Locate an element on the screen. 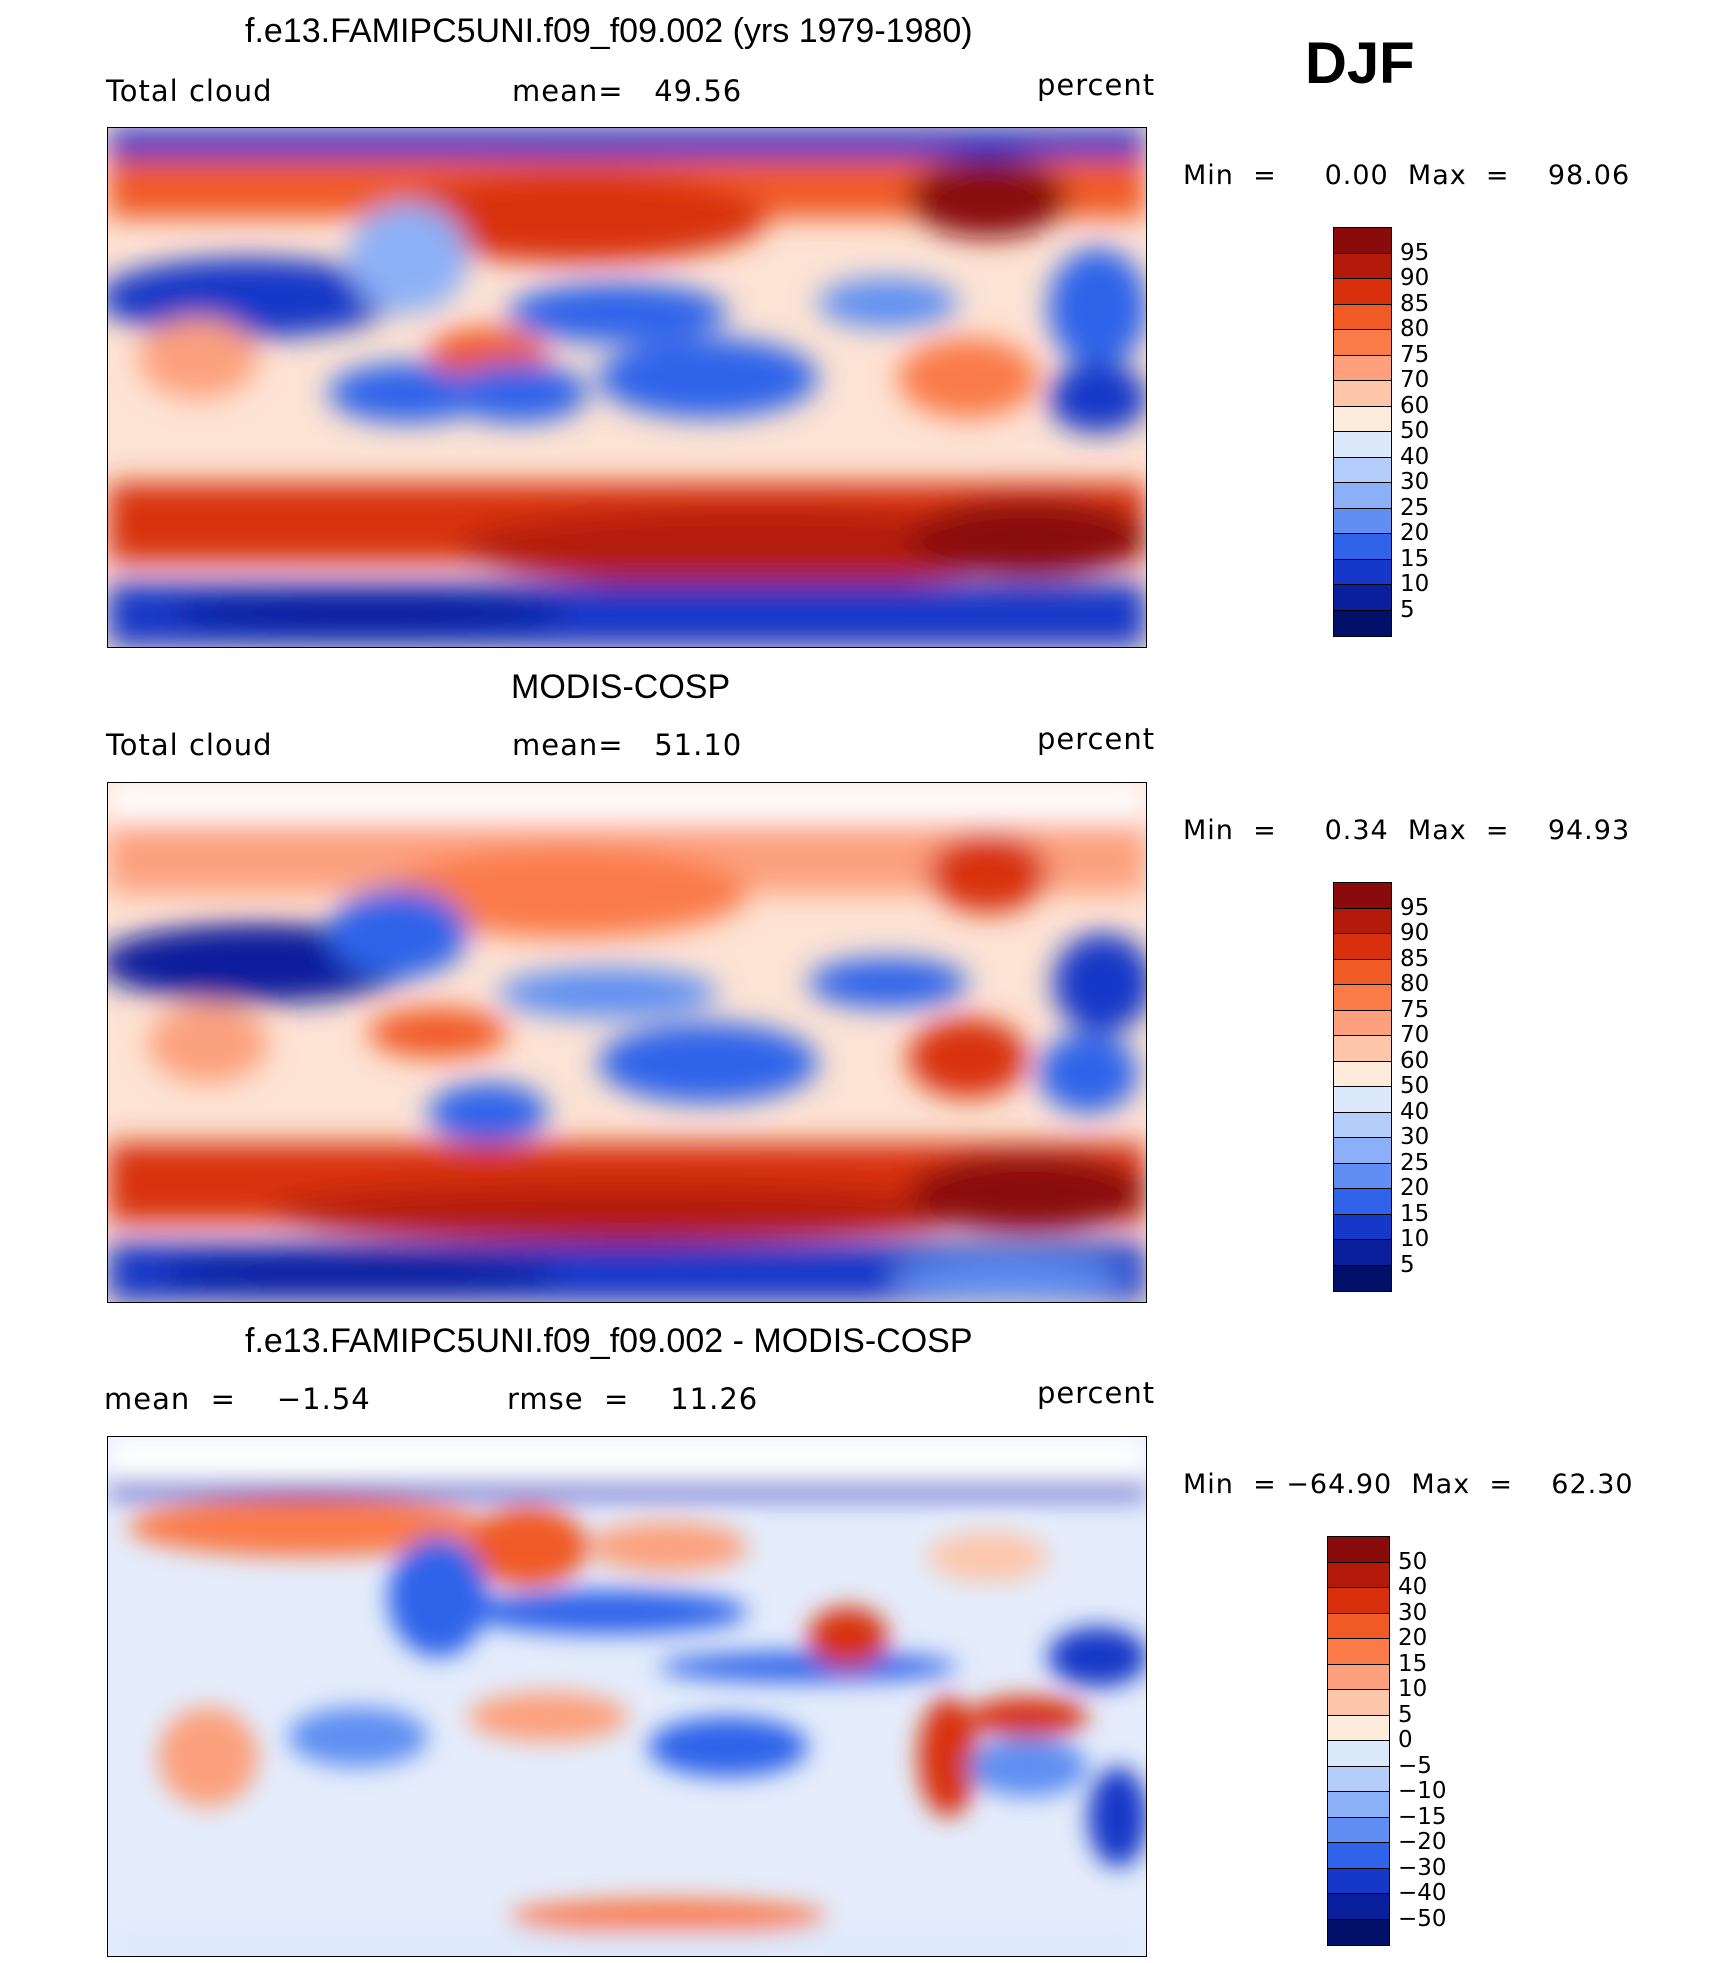  panel-3-colorbar-swatches is located at coordinates (1358, 1741).